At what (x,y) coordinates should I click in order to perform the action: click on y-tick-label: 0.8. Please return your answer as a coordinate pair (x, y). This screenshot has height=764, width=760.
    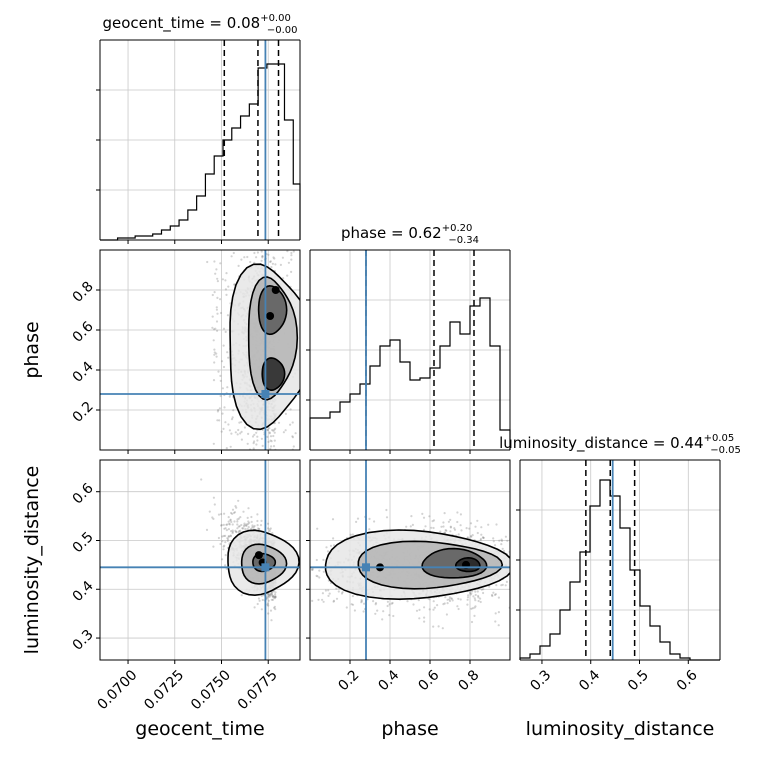
    Looking at the image, I should click on (83, 292).